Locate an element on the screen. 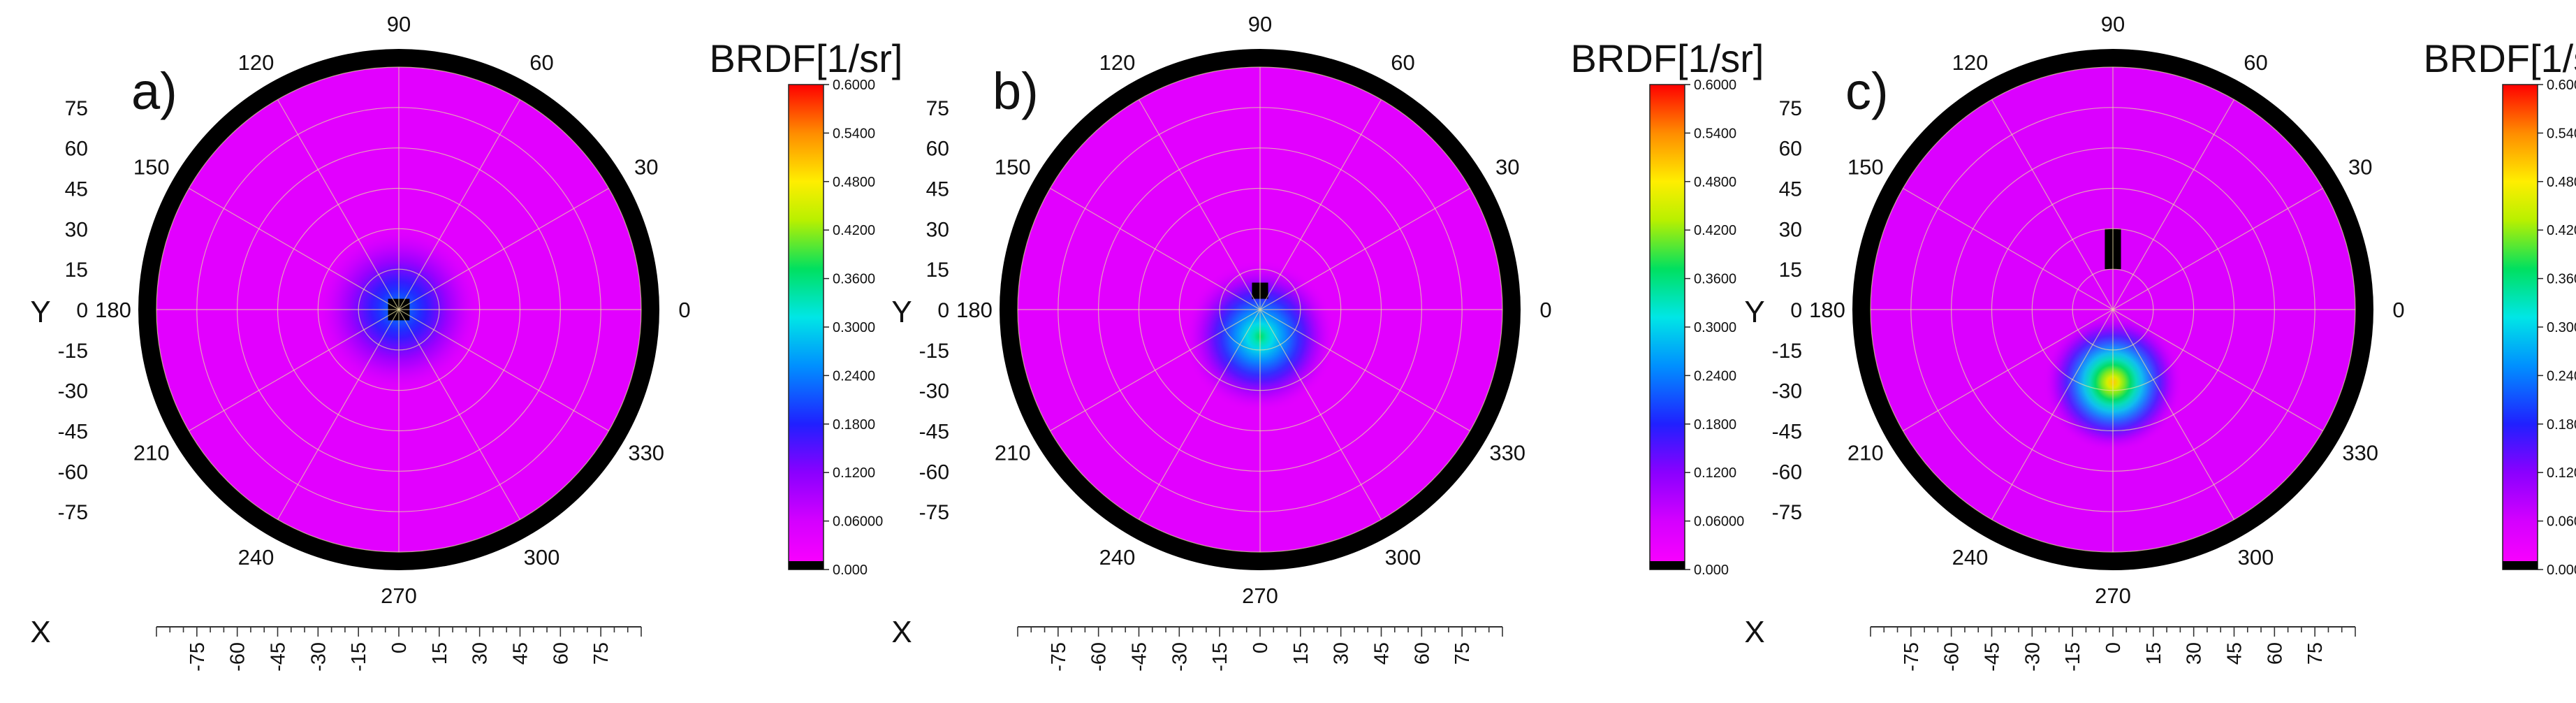  colorbar-tick-label: 0.2400 is located at coordinates (854, 376).